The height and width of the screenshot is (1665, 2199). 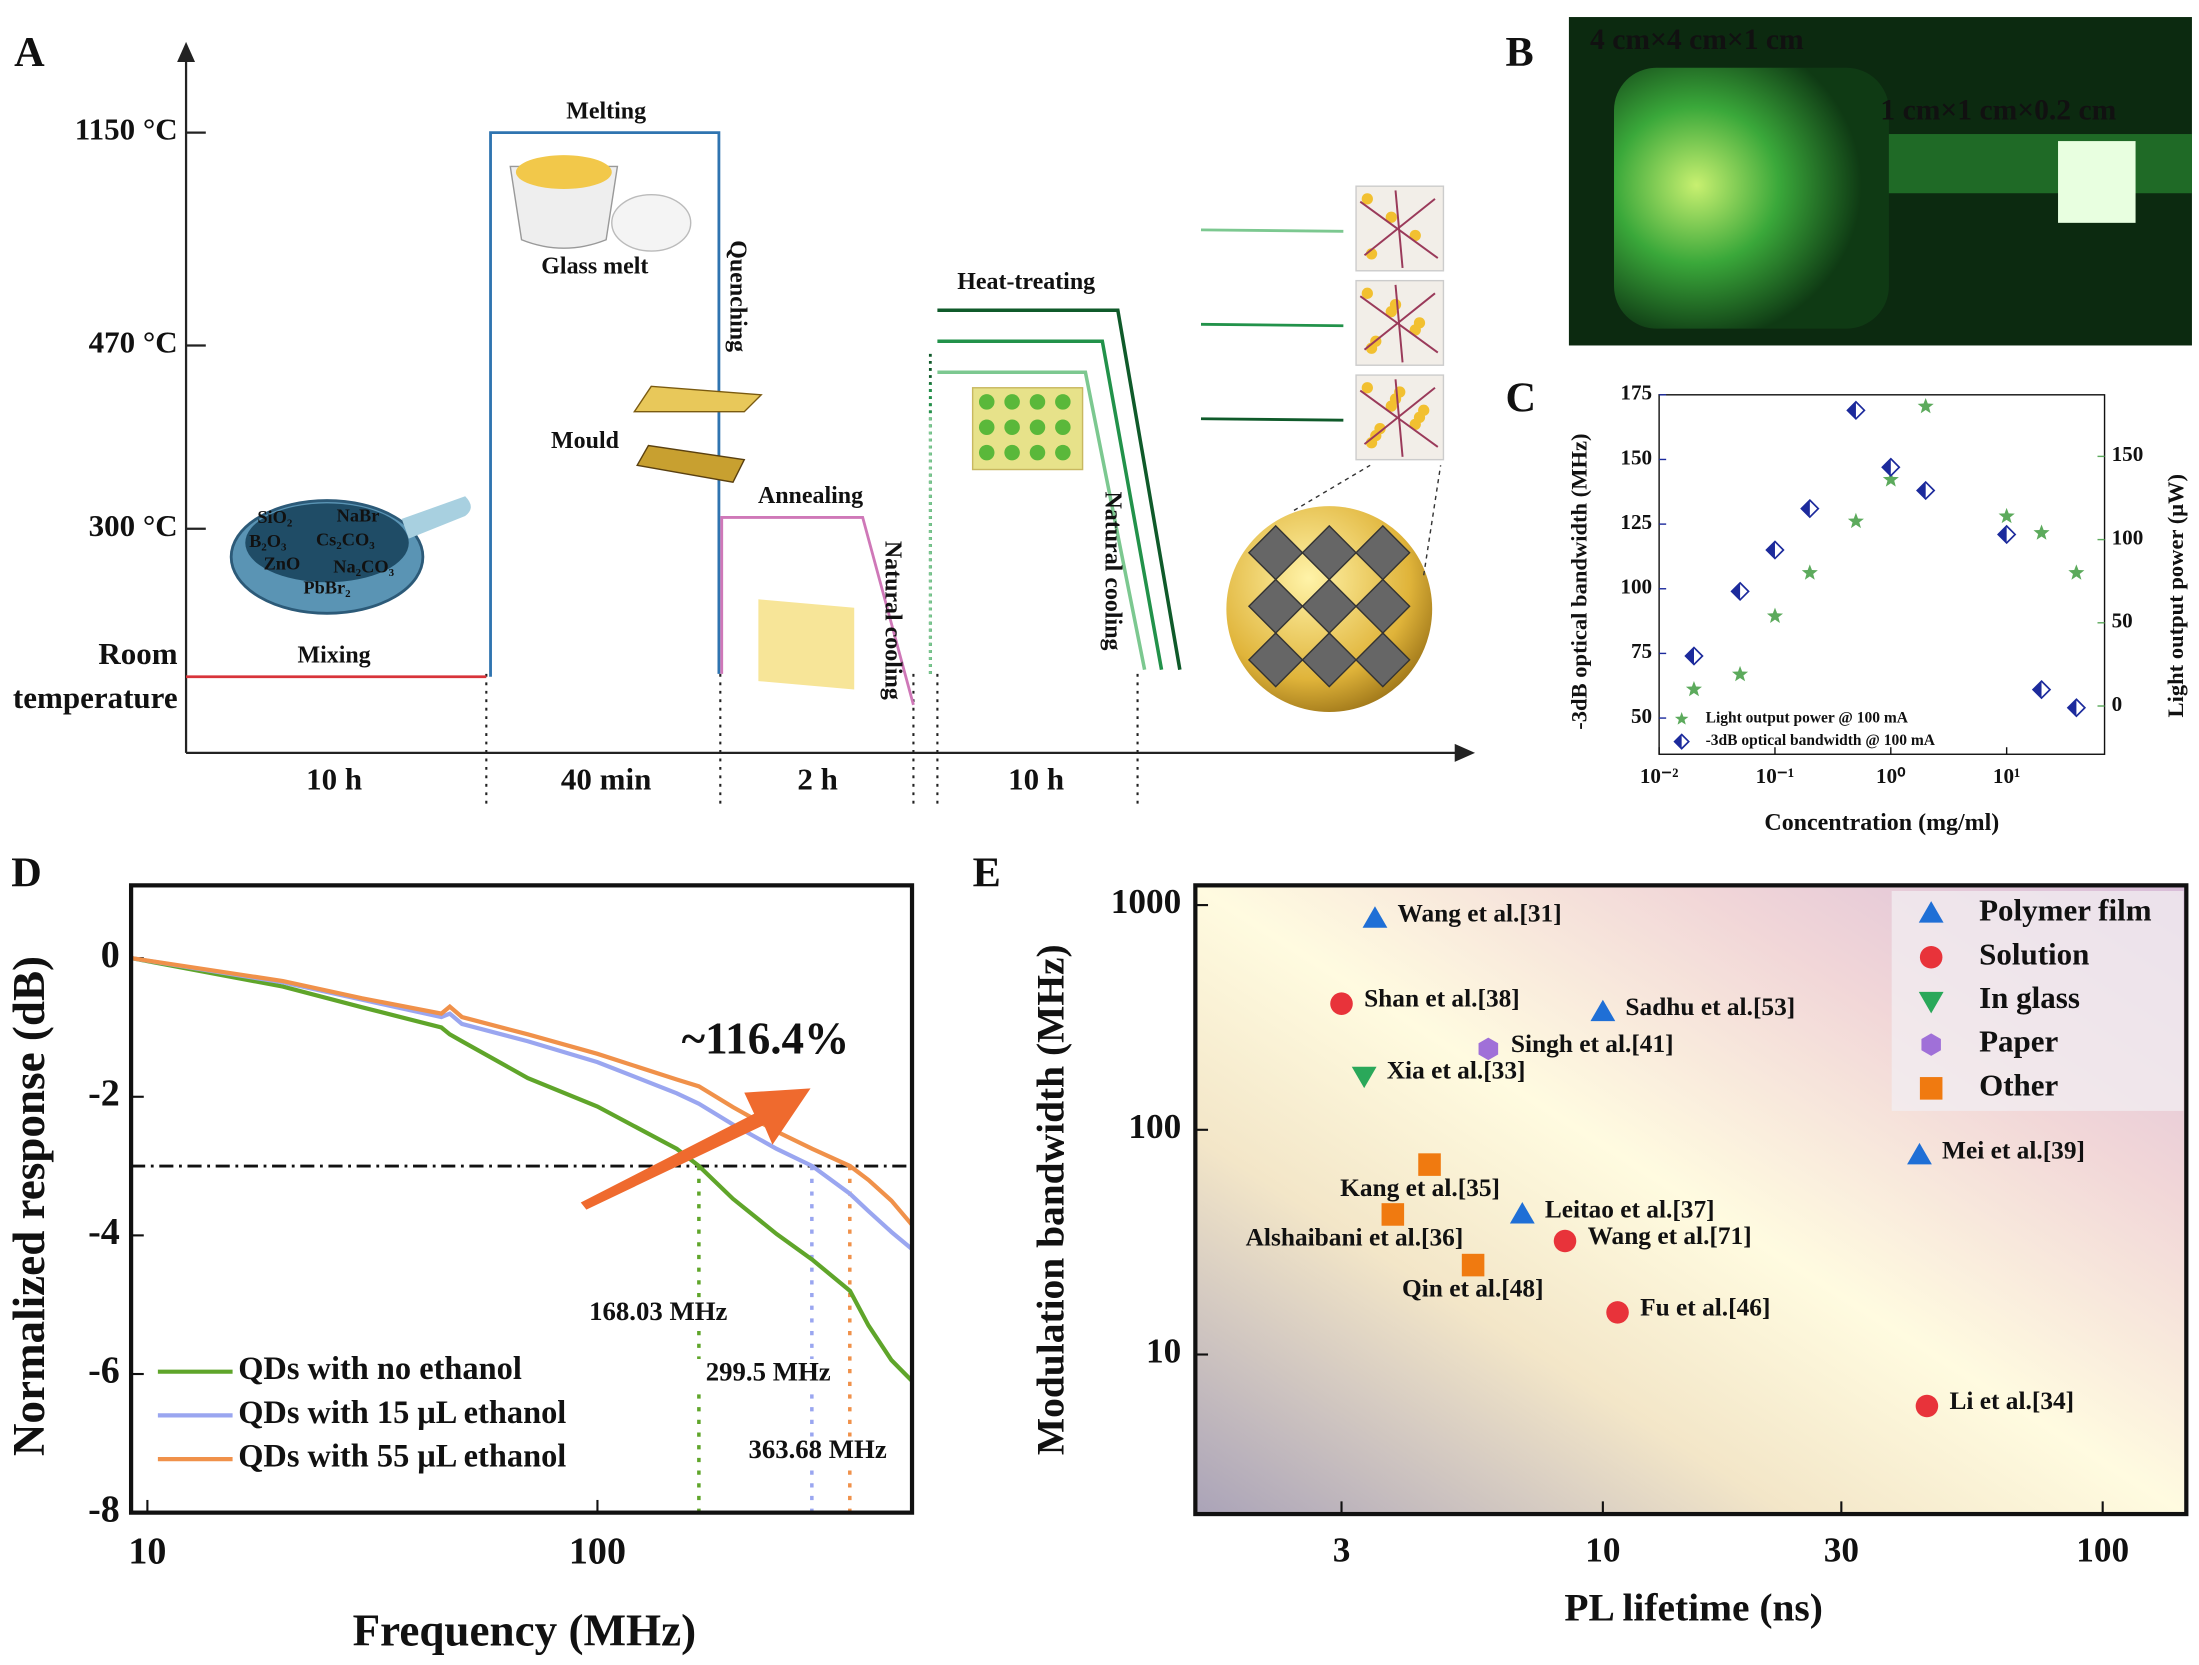 What do you see at coordinates (1026, 282) in the screenshot?
I see `label: Heat-treating` at bounding box center [1026, 282].